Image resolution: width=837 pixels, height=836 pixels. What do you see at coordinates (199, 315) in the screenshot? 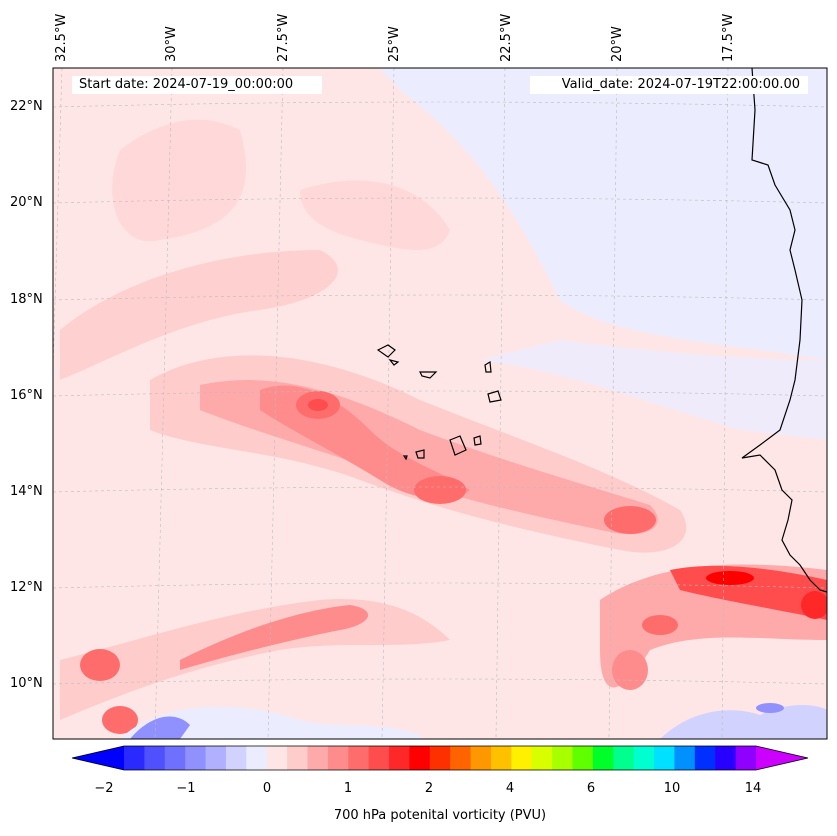
I see `pv-streak-west` at bounding box center [199, 315].